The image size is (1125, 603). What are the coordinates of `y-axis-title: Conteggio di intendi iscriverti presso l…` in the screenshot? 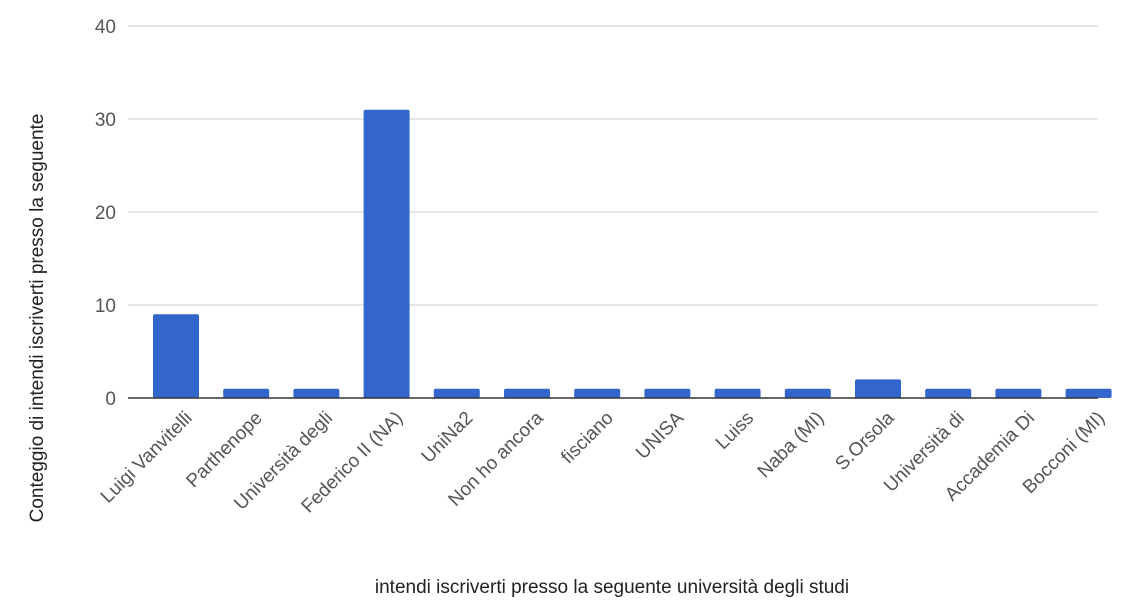 It's located at (37, 318).